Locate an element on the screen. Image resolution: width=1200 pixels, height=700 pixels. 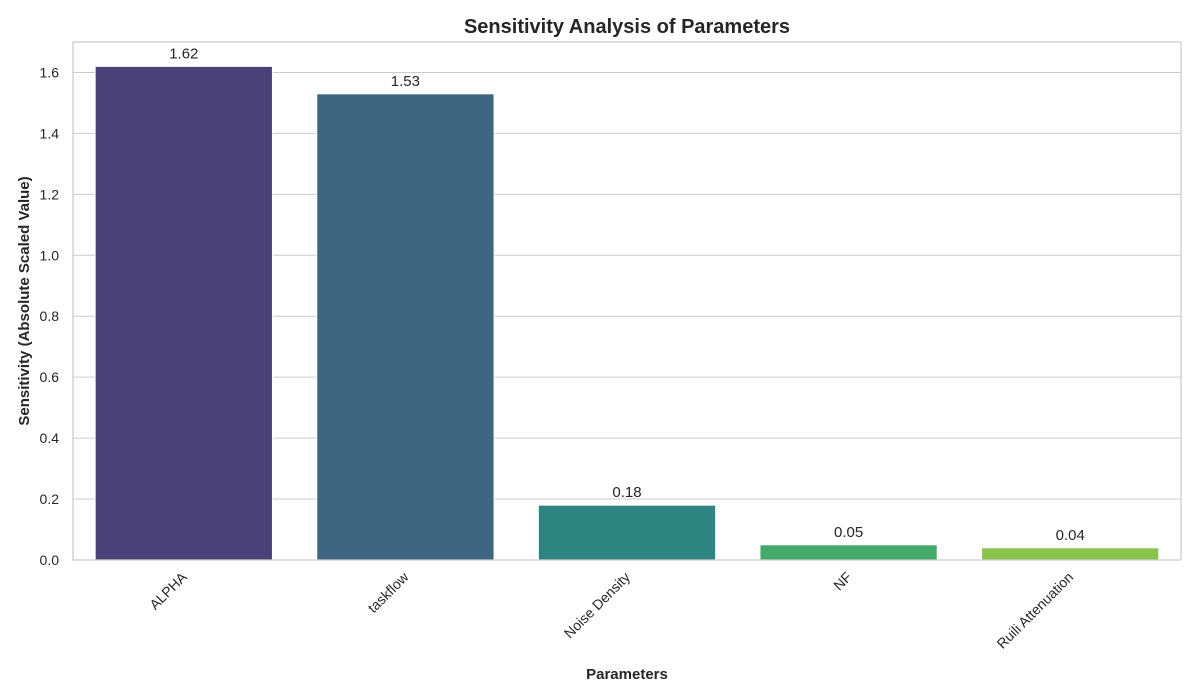
y-tick-label: 0.6 is located at coordinates (50, 377).